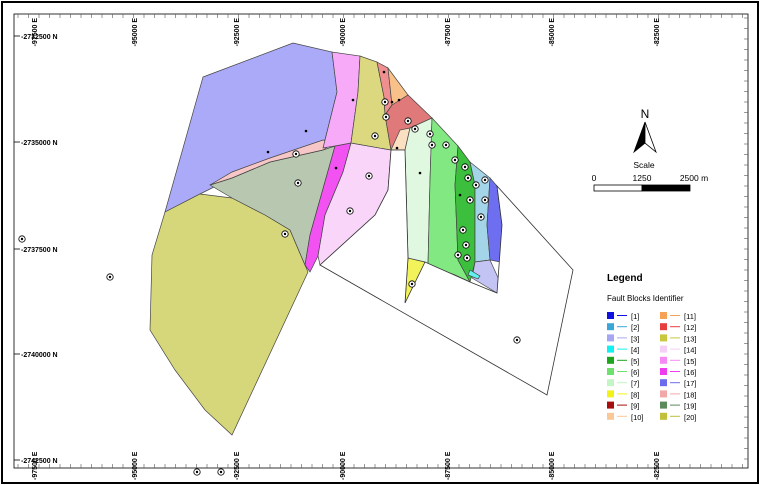 Image resolution: width=760 pixels, height=485 pixels. What do you see at coordinates (690, 327) in the screenshot?
I see `legend-label: [12]` at bounding box center [690, 327].